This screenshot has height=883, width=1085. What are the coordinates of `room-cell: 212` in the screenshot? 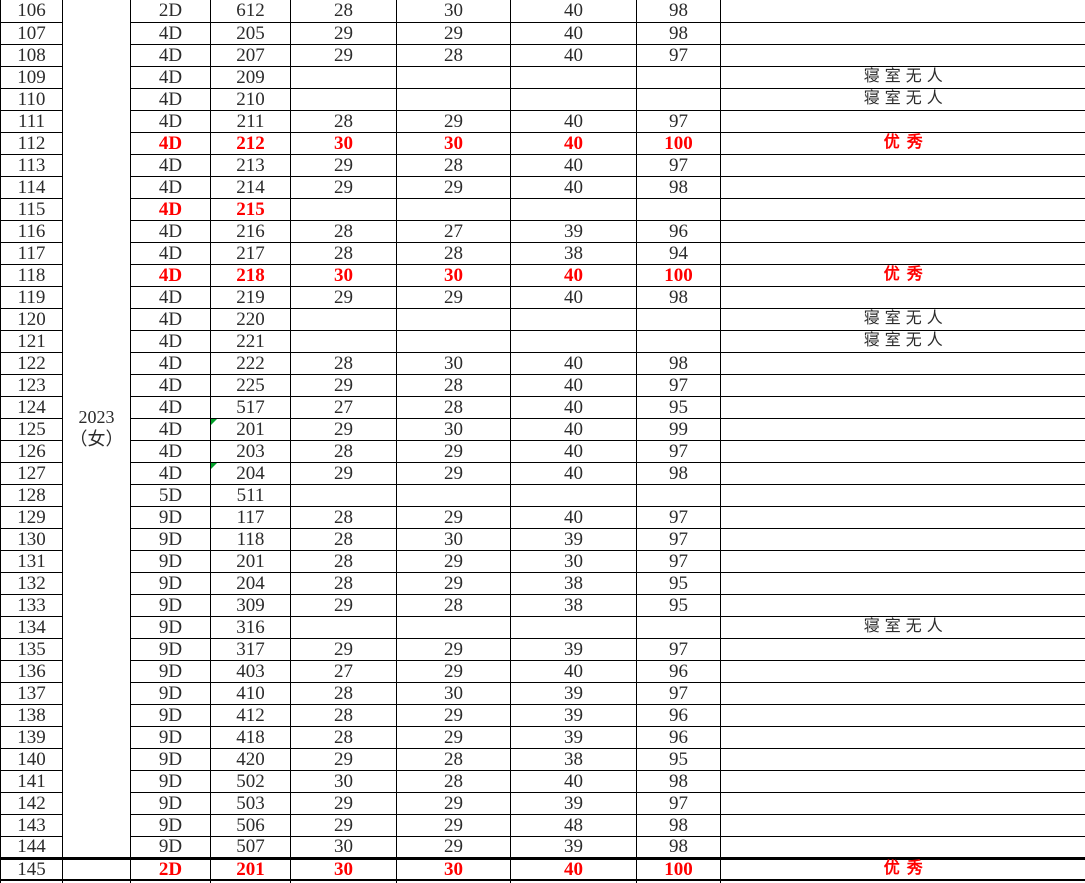 It's located at (250, 143).